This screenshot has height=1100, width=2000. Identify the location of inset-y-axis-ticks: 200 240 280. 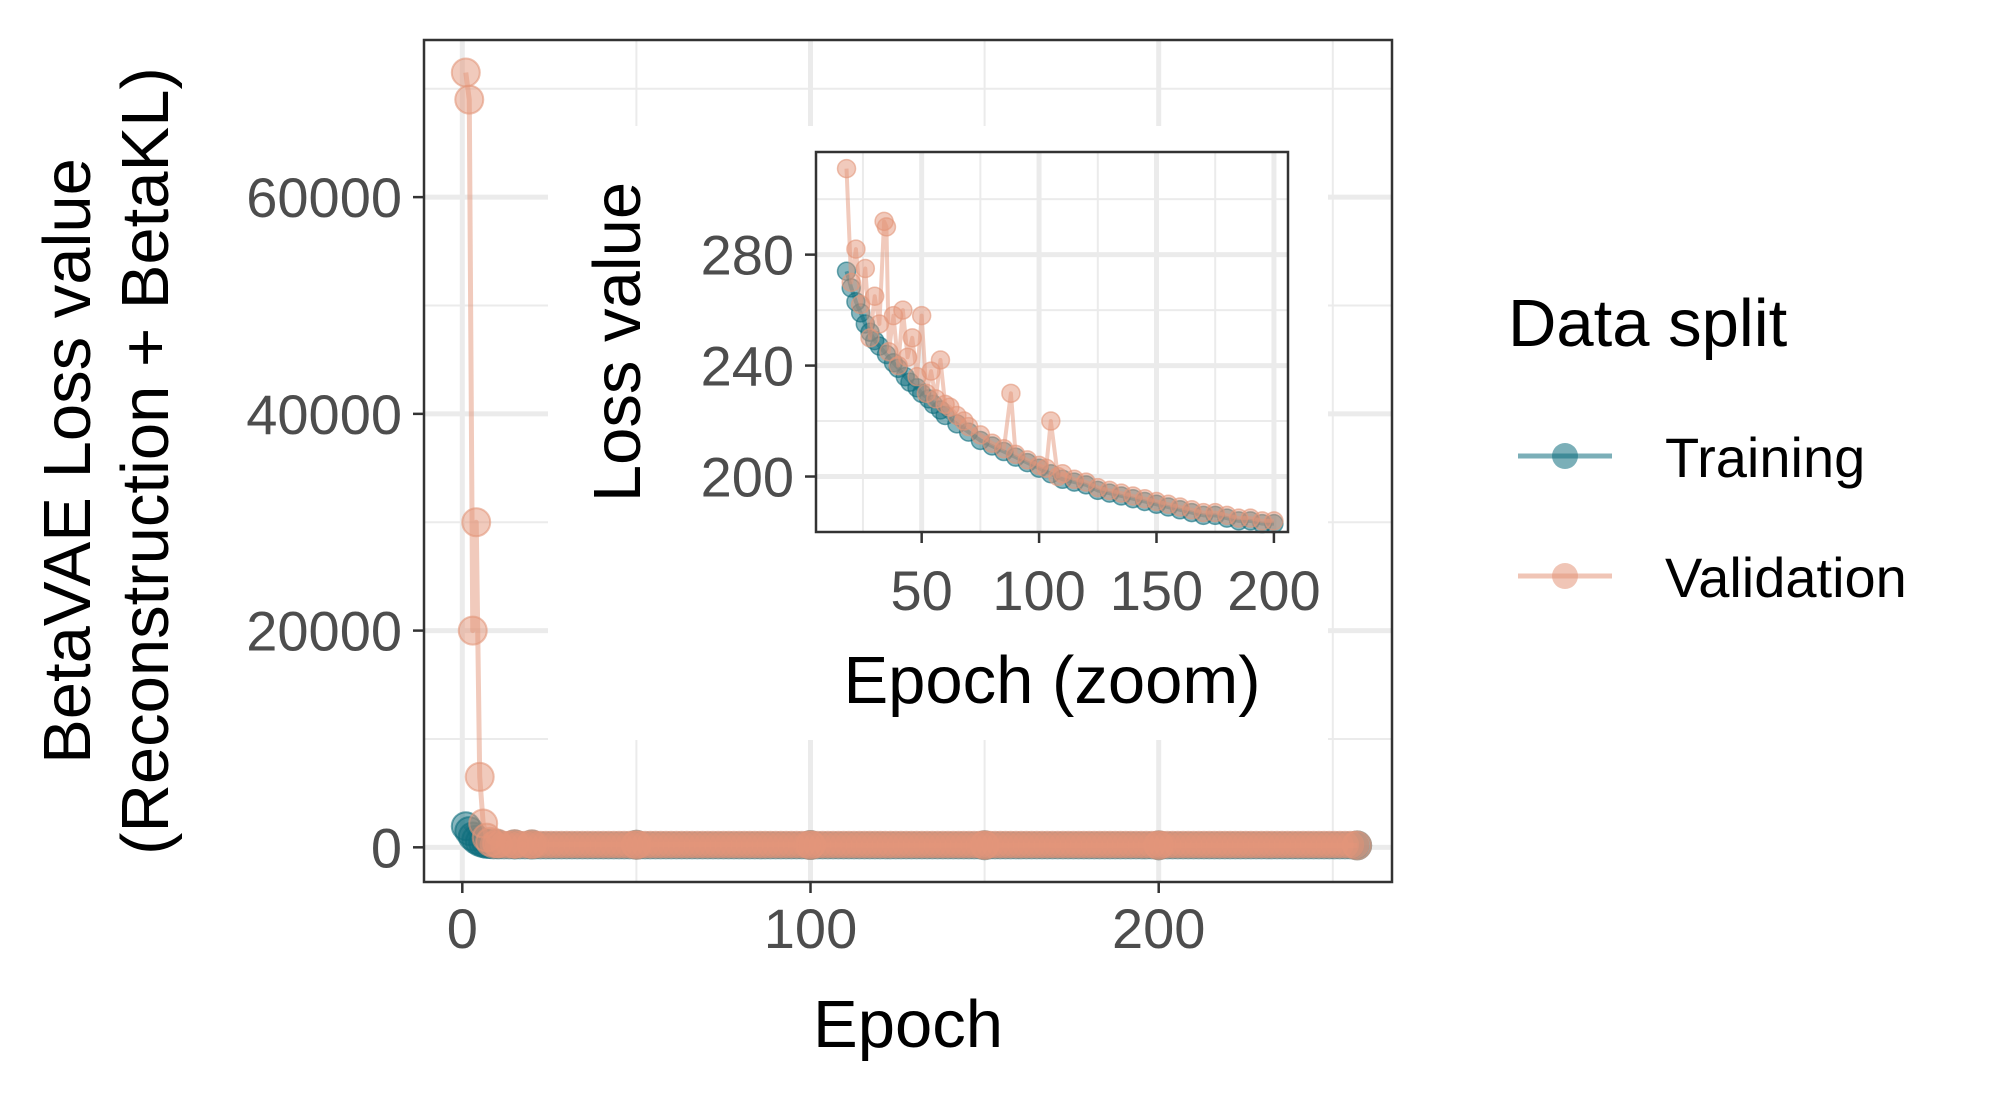
(758, 366).